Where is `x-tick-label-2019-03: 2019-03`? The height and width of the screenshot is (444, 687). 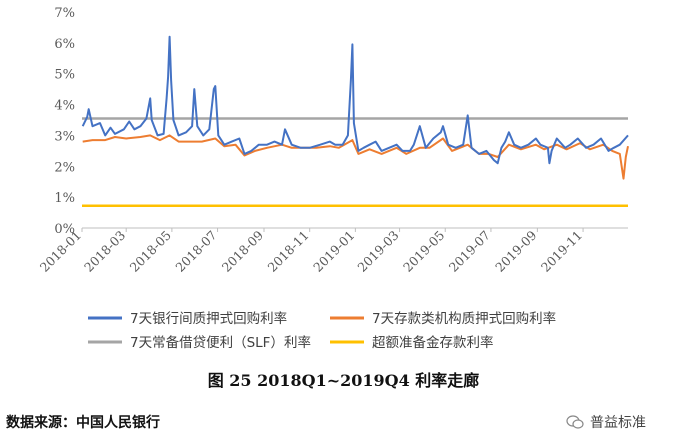 x-tick-label-2019-03: 2019-03 is located at coordinates (377, 250).